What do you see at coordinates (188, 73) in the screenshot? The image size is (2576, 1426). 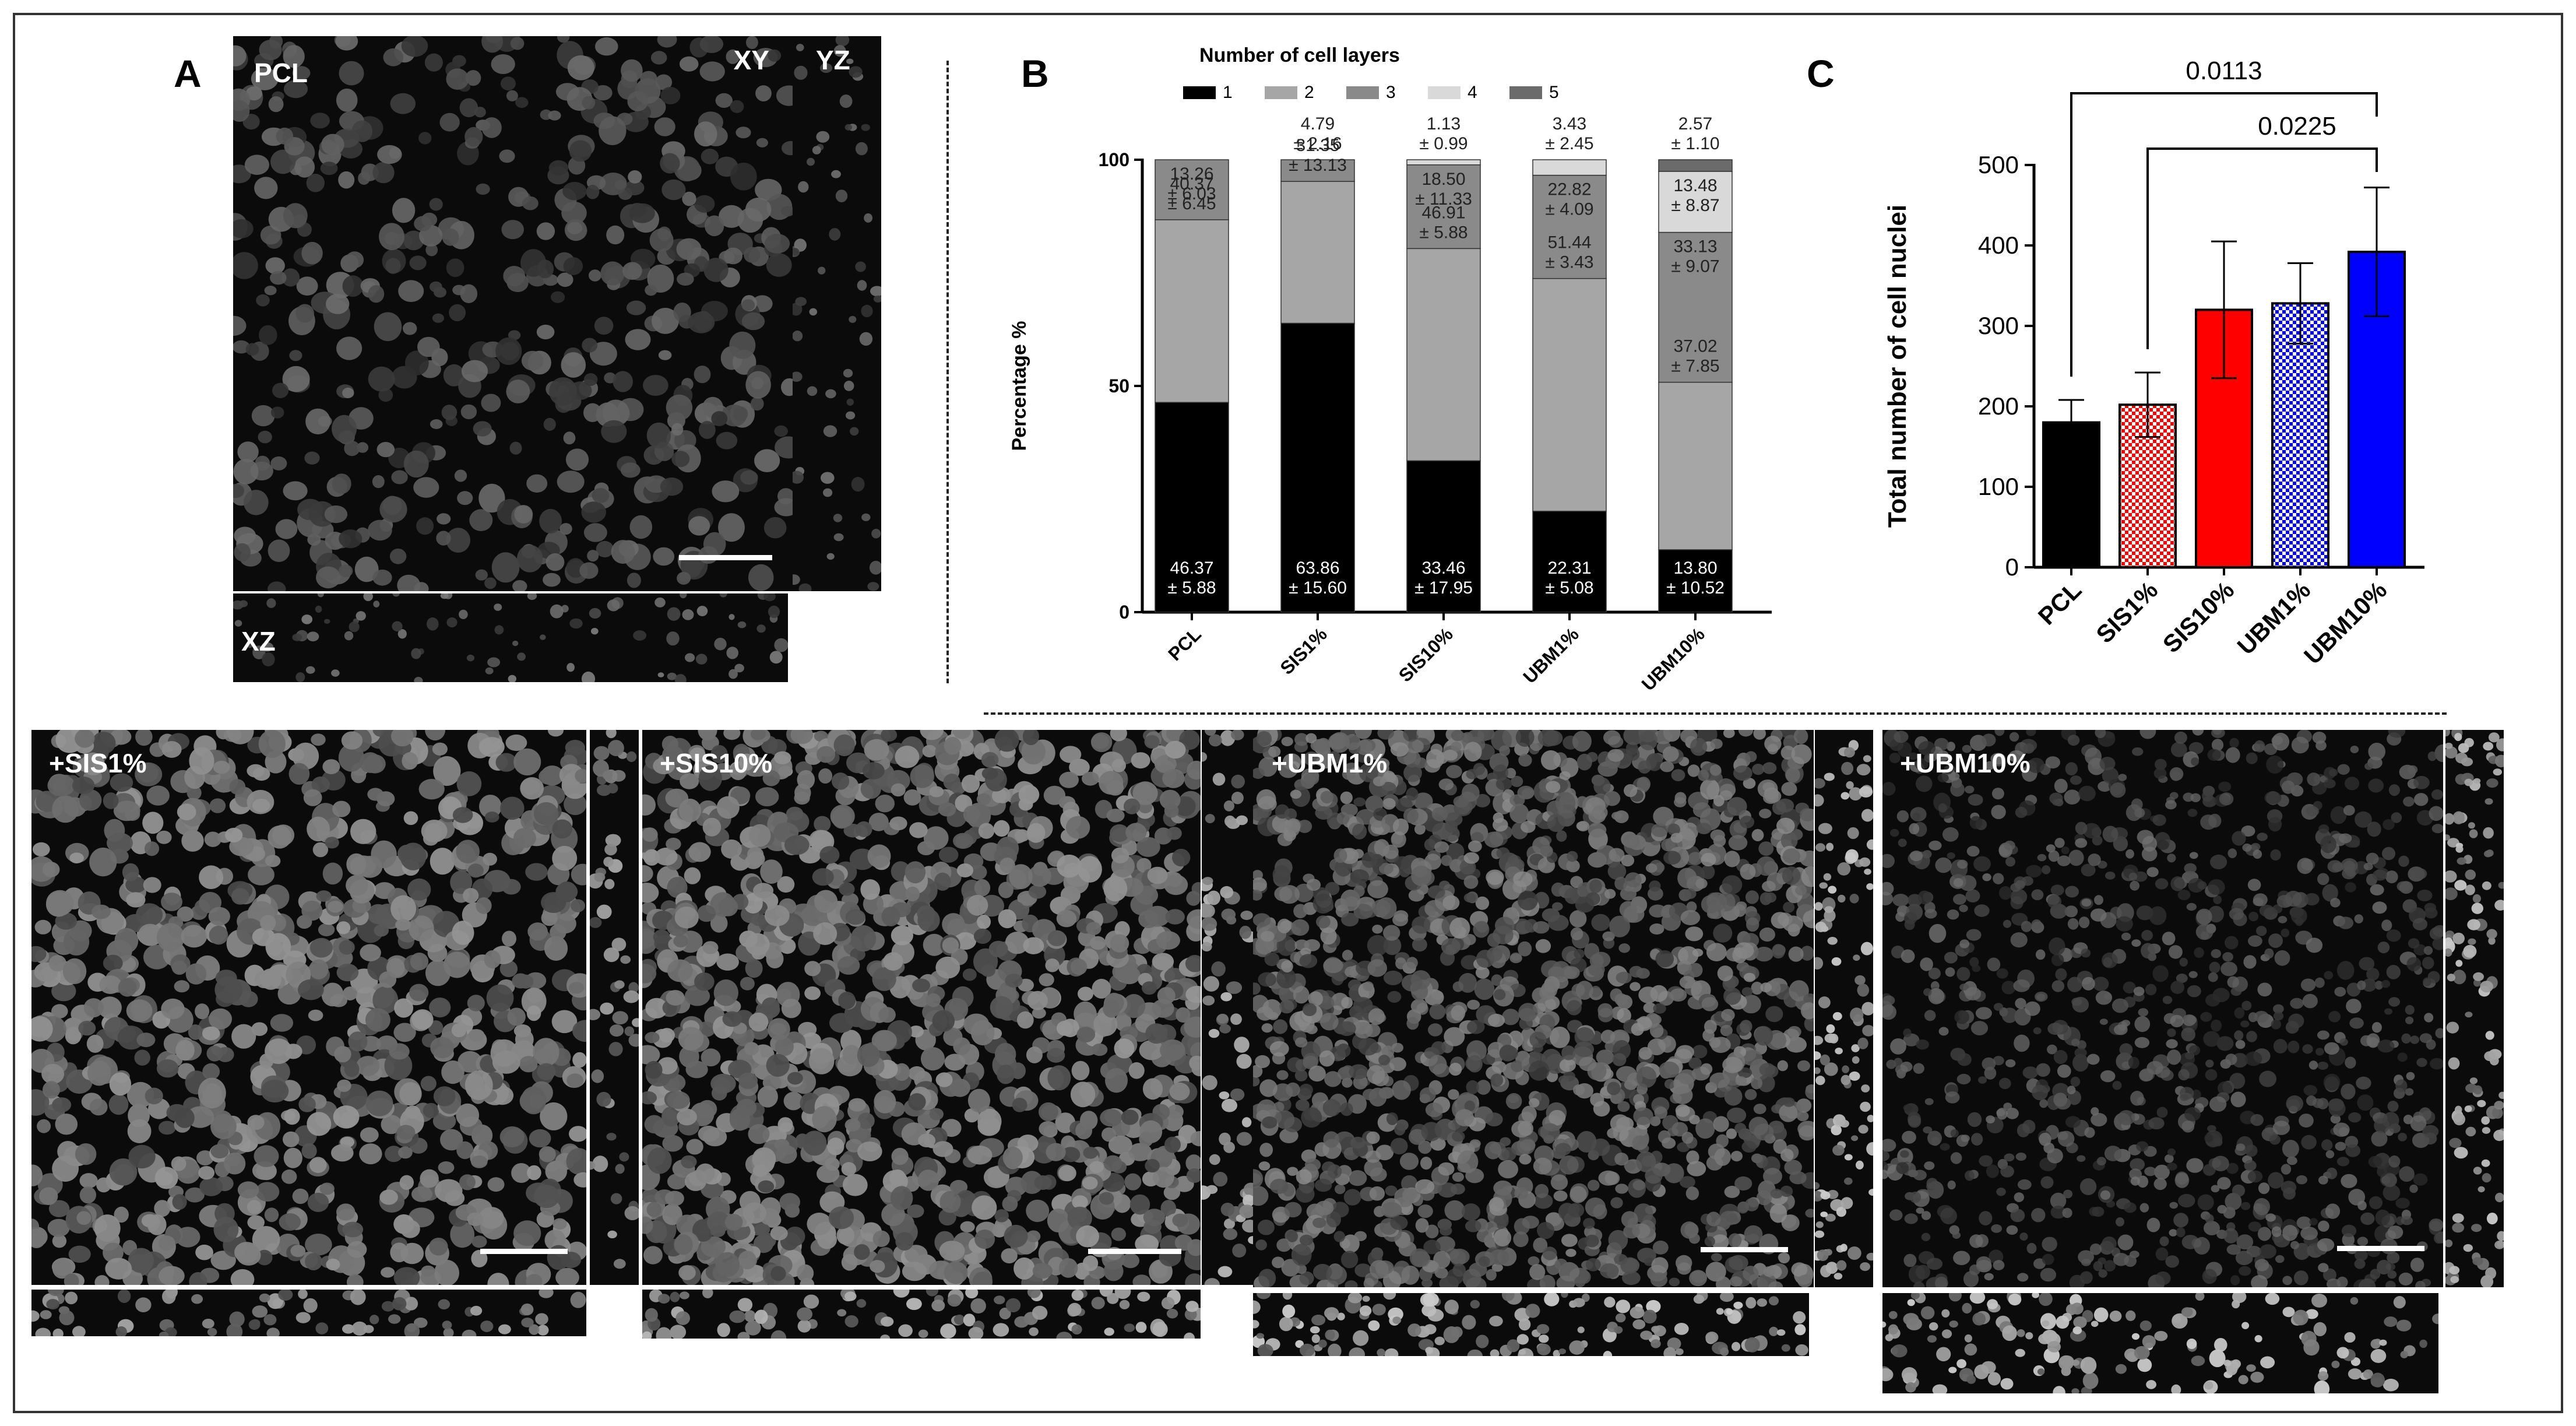 I see `panel-letter-a: A` at bounding box center [188, 73].